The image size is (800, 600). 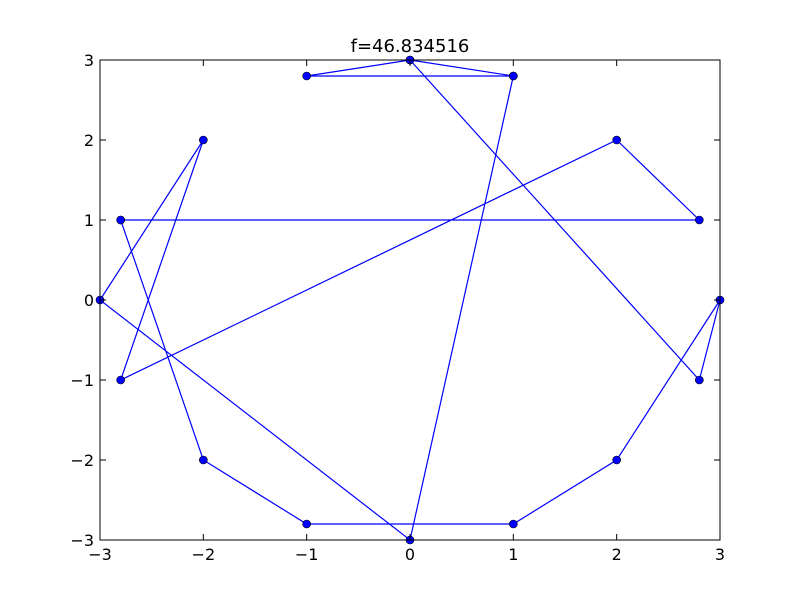 I want to click on x-tick-label: 0, so click(x=410, y=554).